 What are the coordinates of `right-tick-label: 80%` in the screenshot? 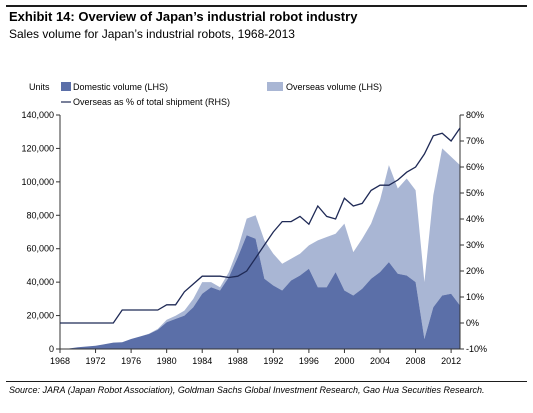 It's located at (475, 115).